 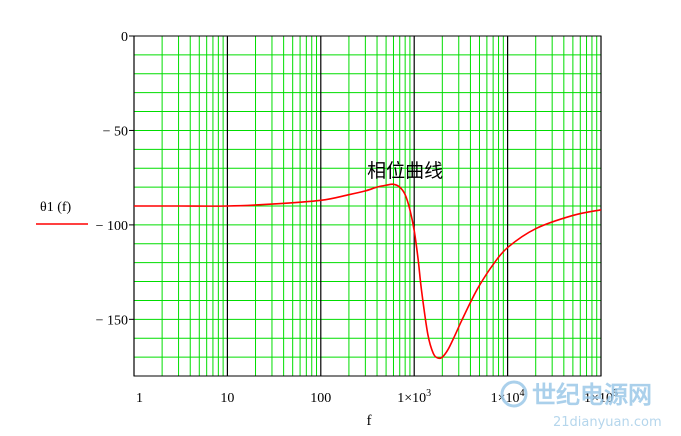 I want to click on y-tick-label: 0, so click(x=124, y=37).